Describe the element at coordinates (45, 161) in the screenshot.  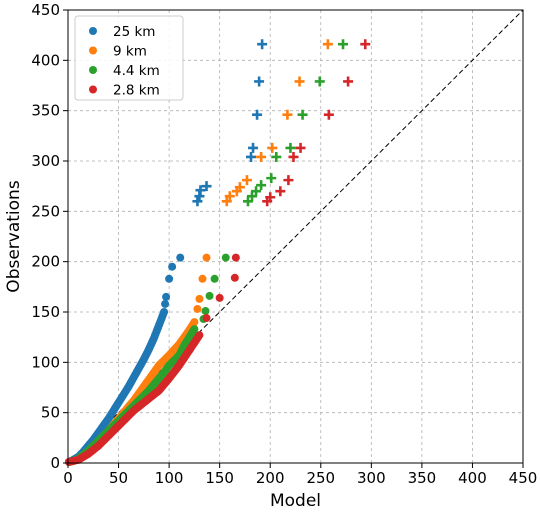
I see `y-tick-label: 300` at that location.